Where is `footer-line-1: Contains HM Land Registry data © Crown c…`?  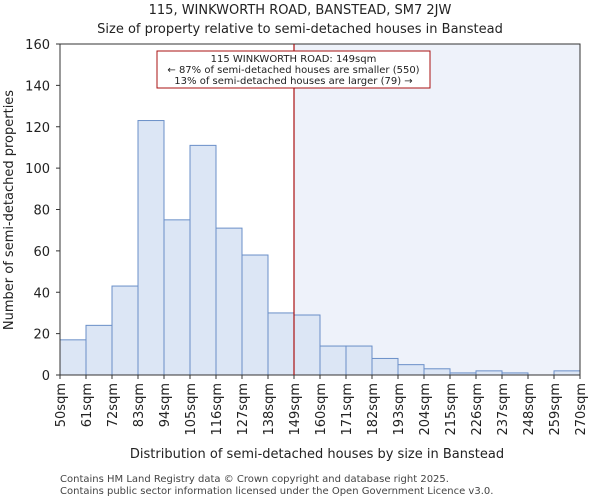
footer-line-1: Contains HM Land Registry data © Crown c… is located at coordinates (254, 479).